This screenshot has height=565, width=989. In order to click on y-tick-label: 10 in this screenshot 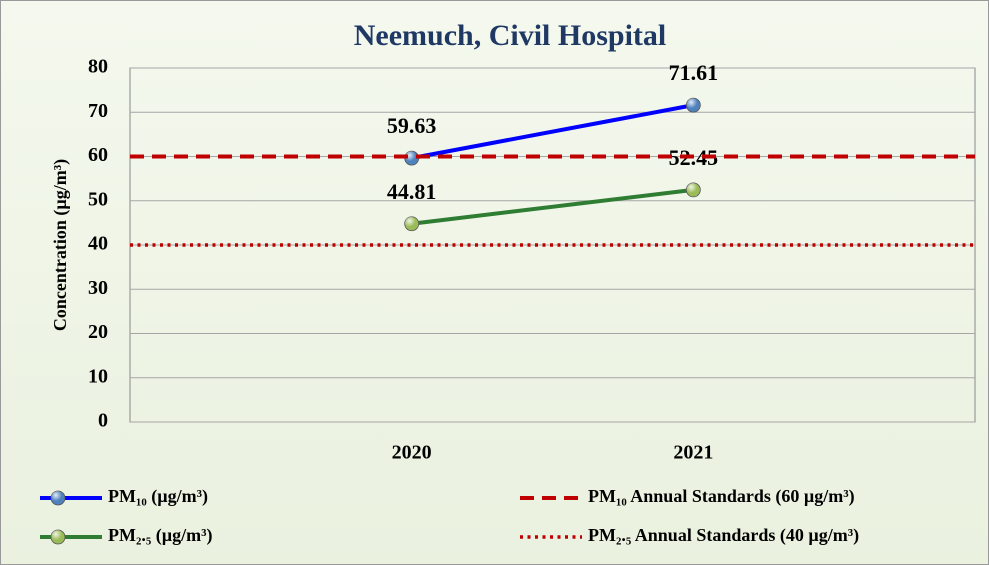, I will do `click(98, 376)`.